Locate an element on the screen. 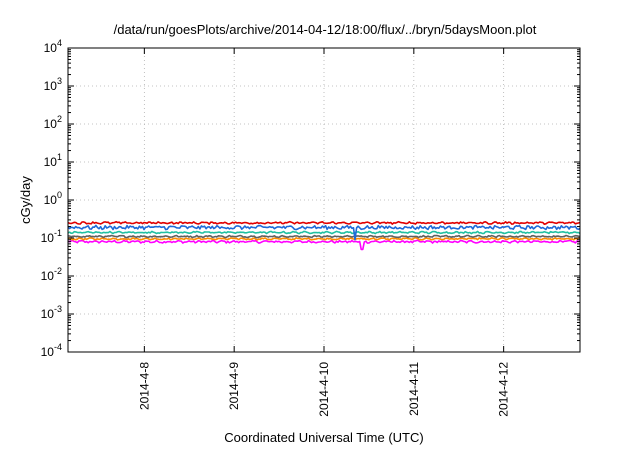 This screenshot has width=640, height=453. y-tick-label: 10⁴ is located at coordinates (53, 46).